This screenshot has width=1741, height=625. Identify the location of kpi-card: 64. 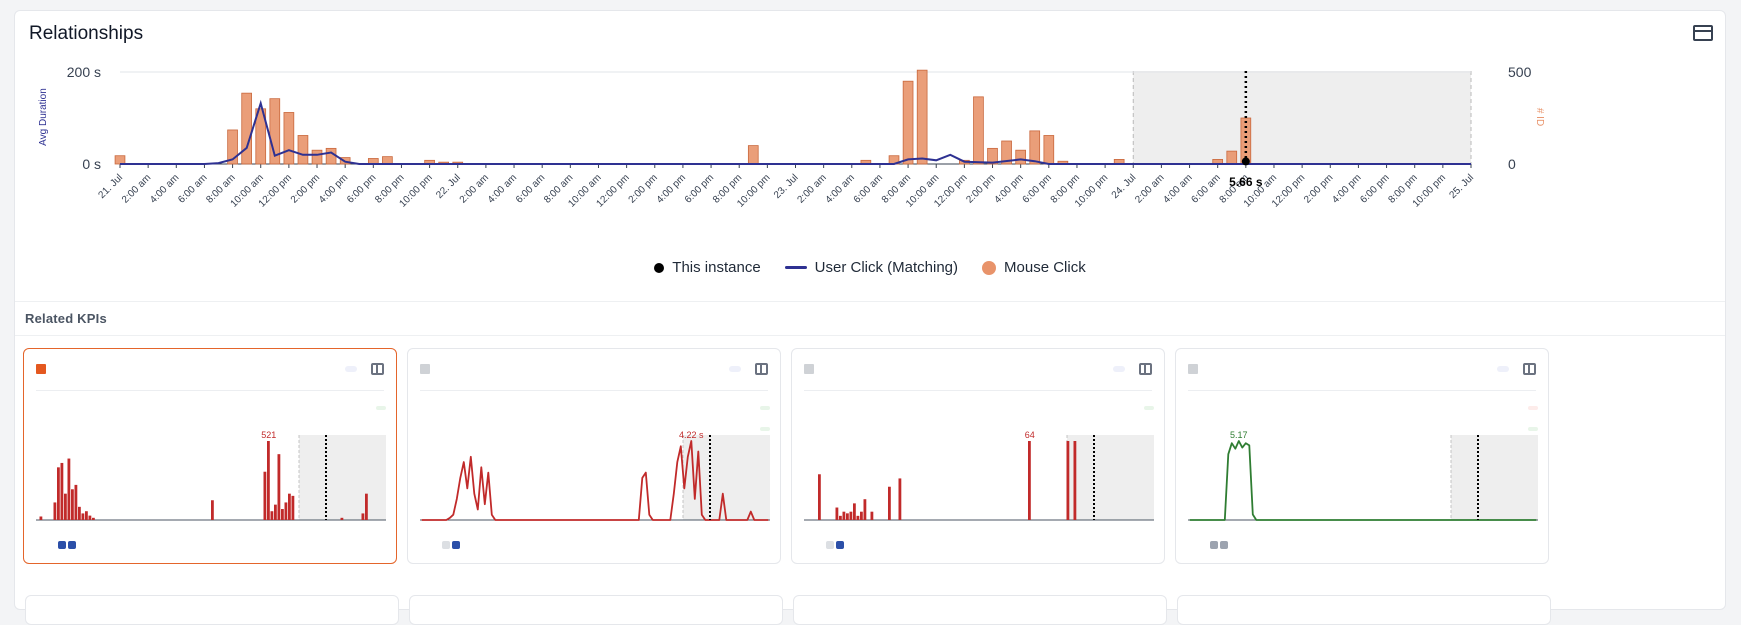
(978, 456).